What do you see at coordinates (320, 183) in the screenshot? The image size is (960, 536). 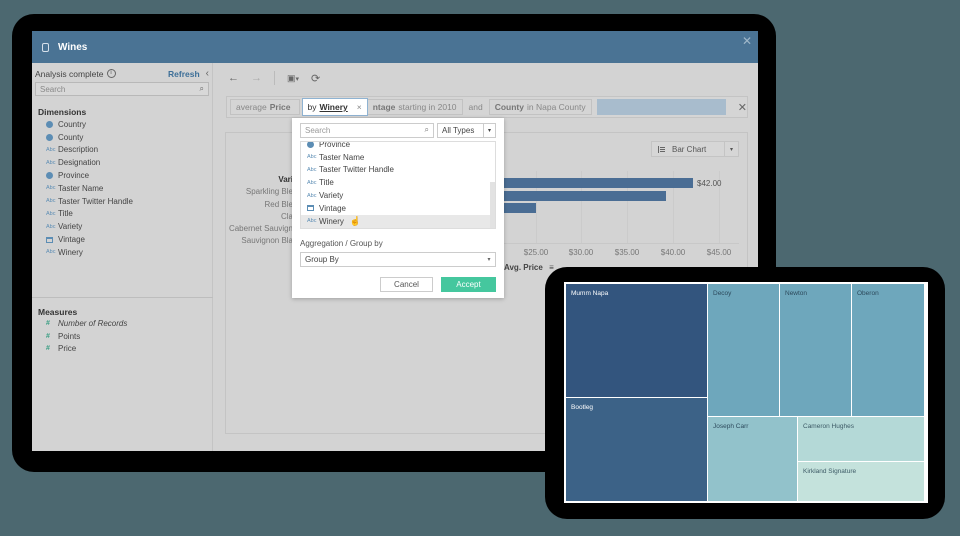 I see `field-option-title: Abc Title` at bounding box center [320, 183].